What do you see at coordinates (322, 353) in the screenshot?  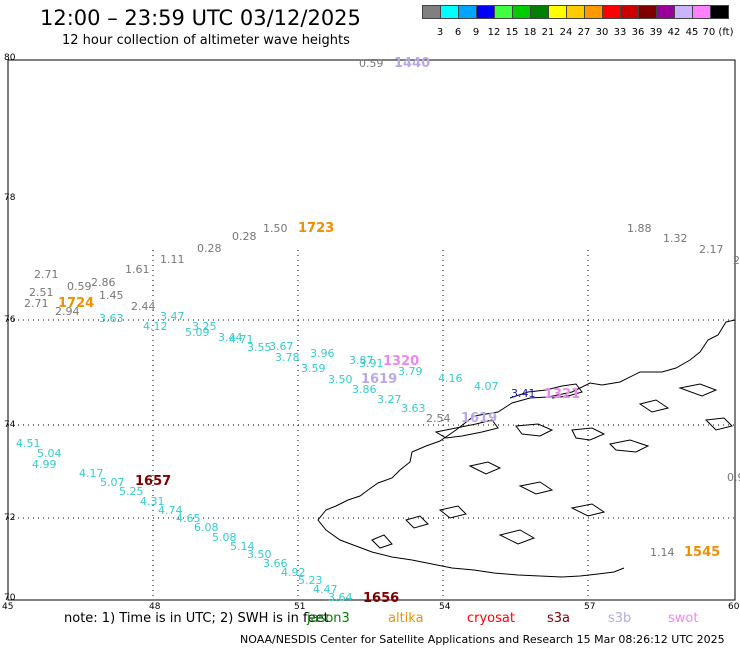 I see `wave-height-point: 3.96` at bounding box center [322, 353].